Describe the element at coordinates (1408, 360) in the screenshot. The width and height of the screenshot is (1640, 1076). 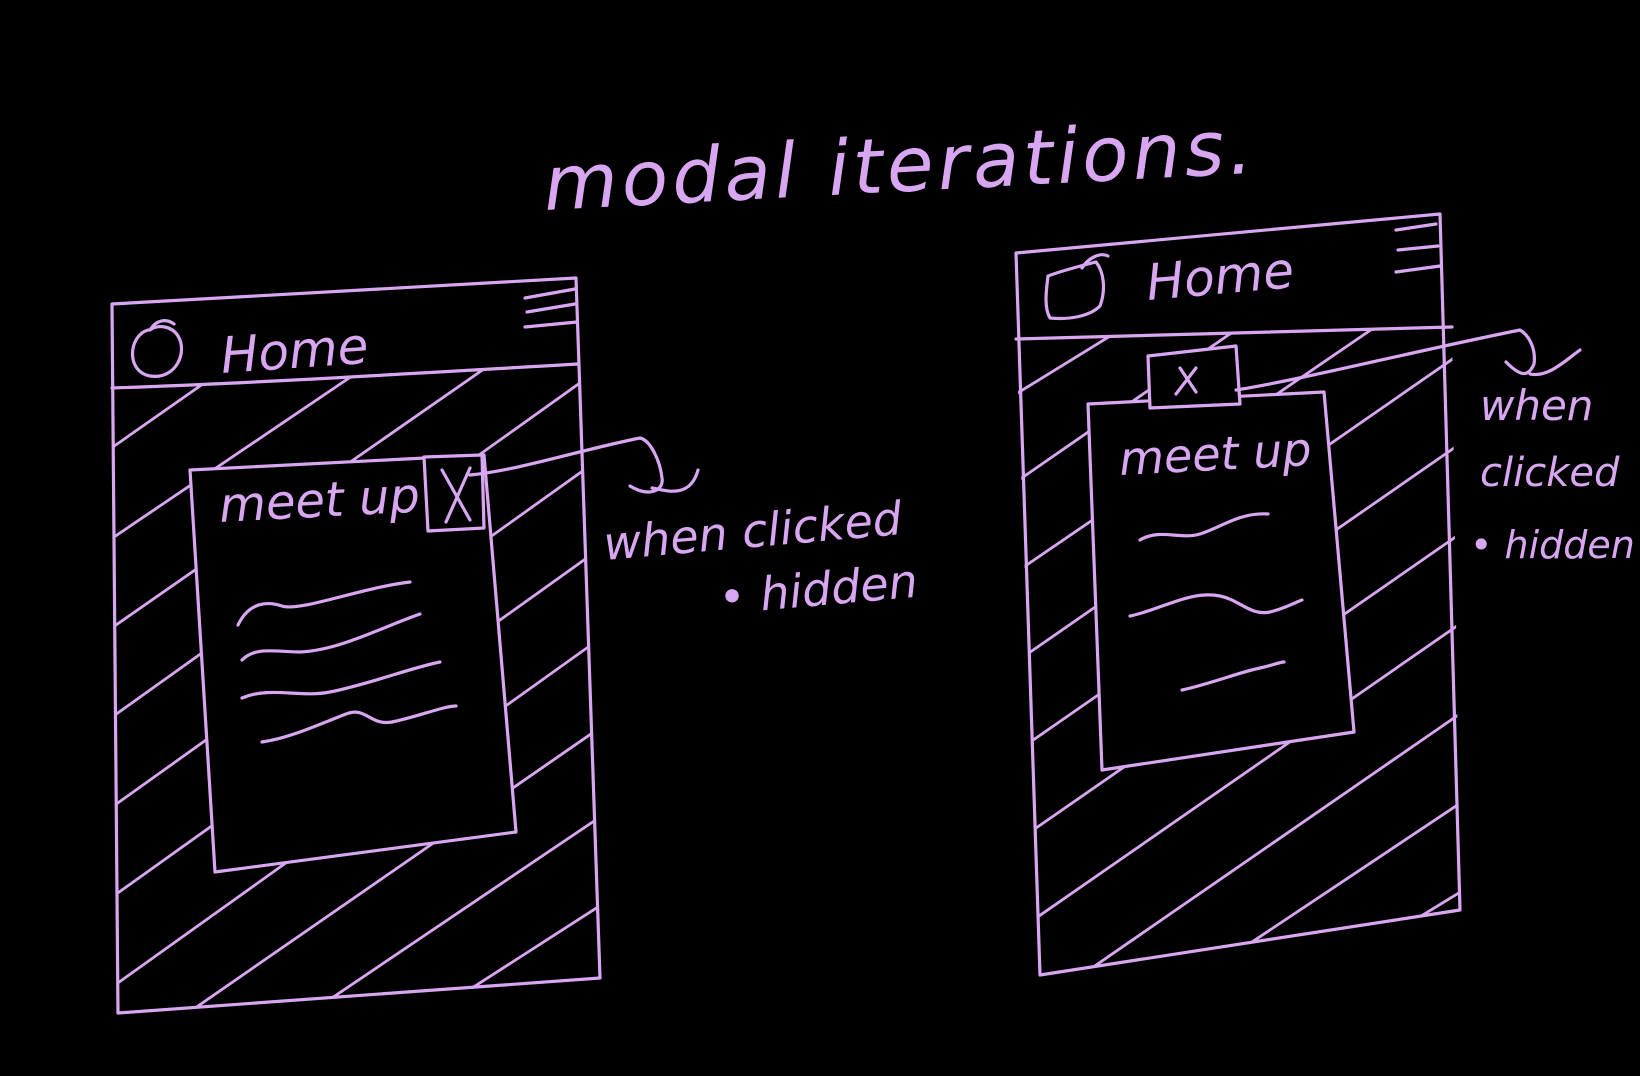
I see `annotation-arrow-right` at that location.